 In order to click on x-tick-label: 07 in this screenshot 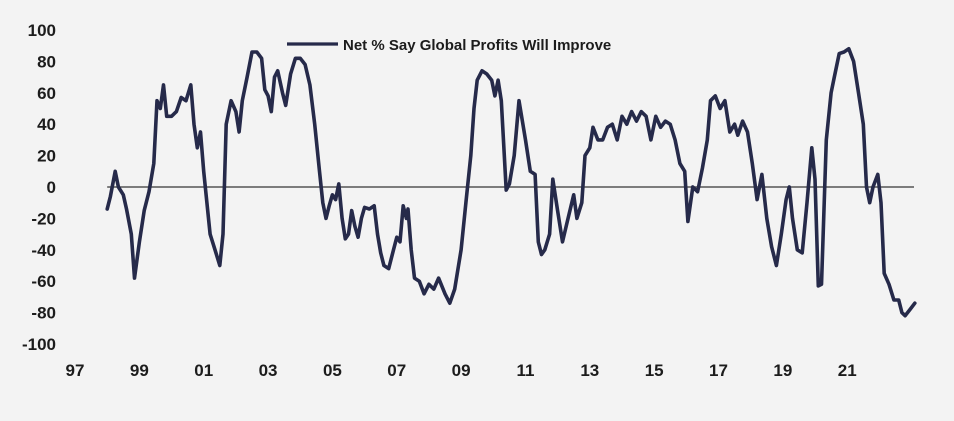, I will do `click(396, 370)`.